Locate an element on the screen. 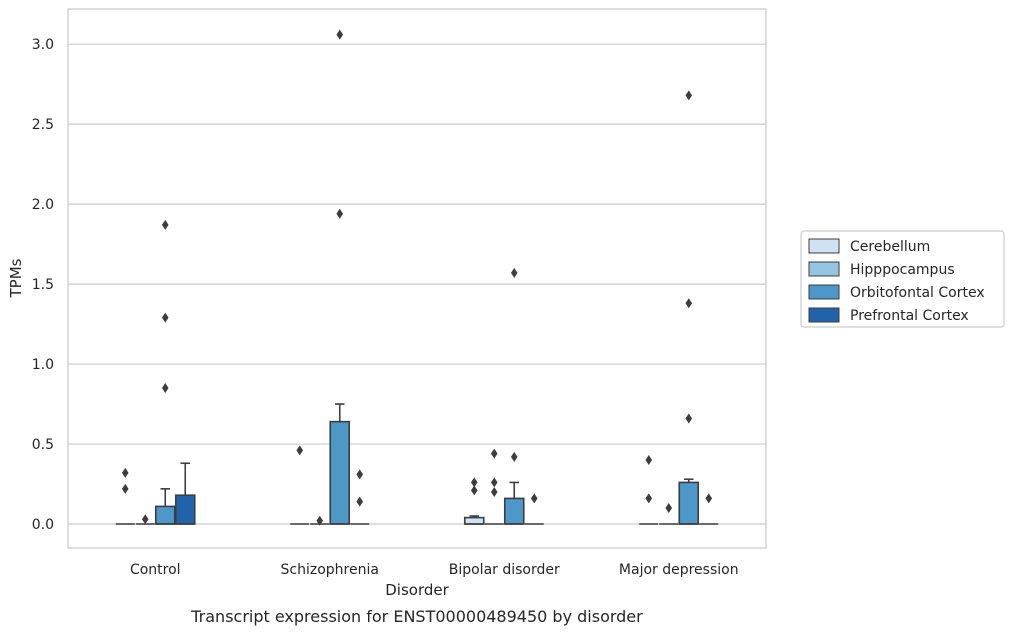 The image size is (1014, 634). legend-item-hipppocampus: Hipppocampus is located at coordinates (881, 269).